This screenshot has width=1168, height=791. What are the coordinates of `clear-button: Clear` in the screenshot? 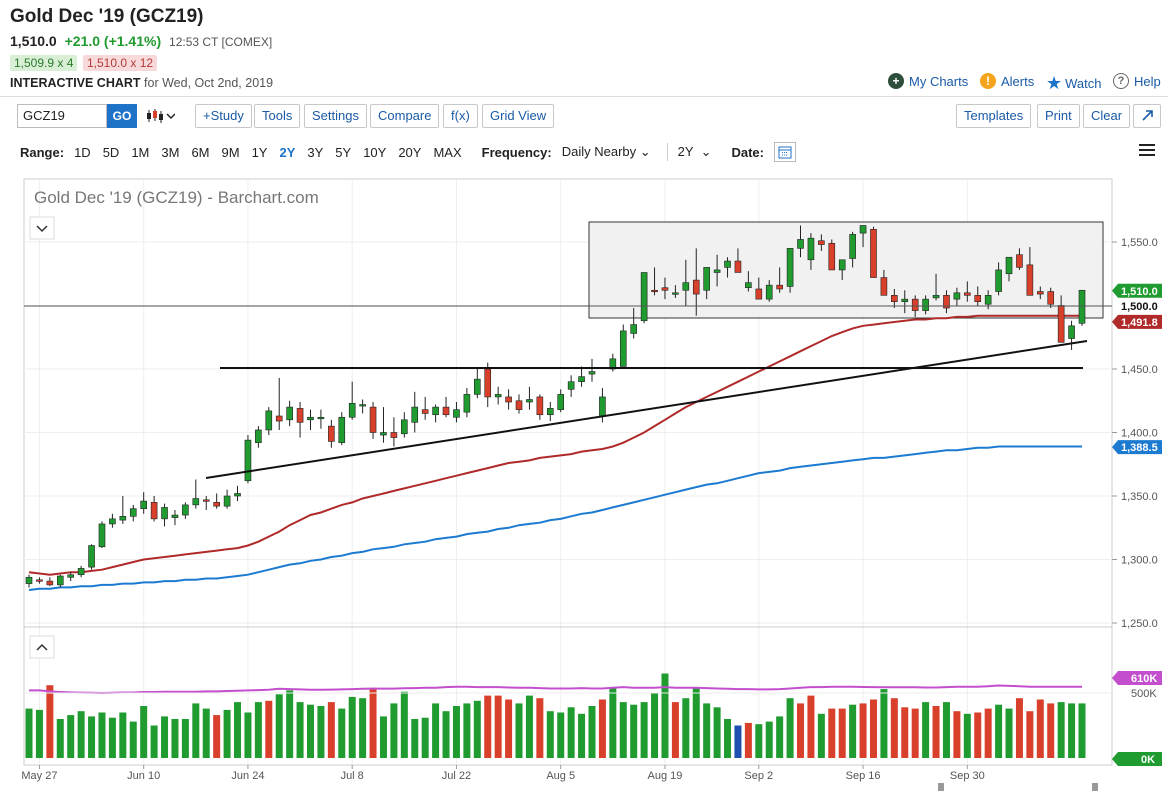 It's located at (1107, 116).